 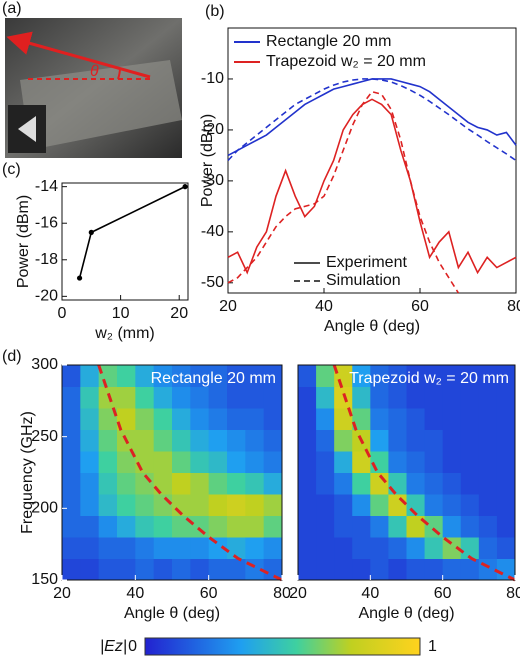 I want to click on panel-label: (d), so click(x=12, y=356).